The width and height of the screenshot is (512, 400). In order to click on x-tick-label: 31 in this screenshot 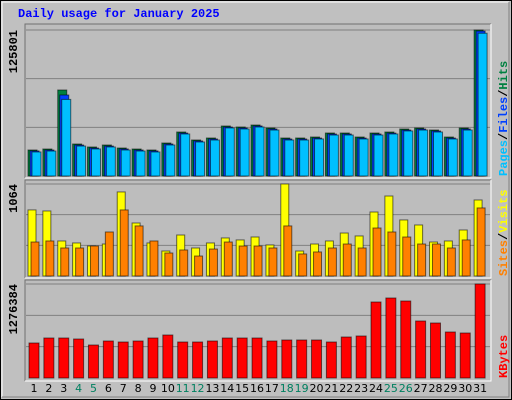, I will do `click(480, 388)`.